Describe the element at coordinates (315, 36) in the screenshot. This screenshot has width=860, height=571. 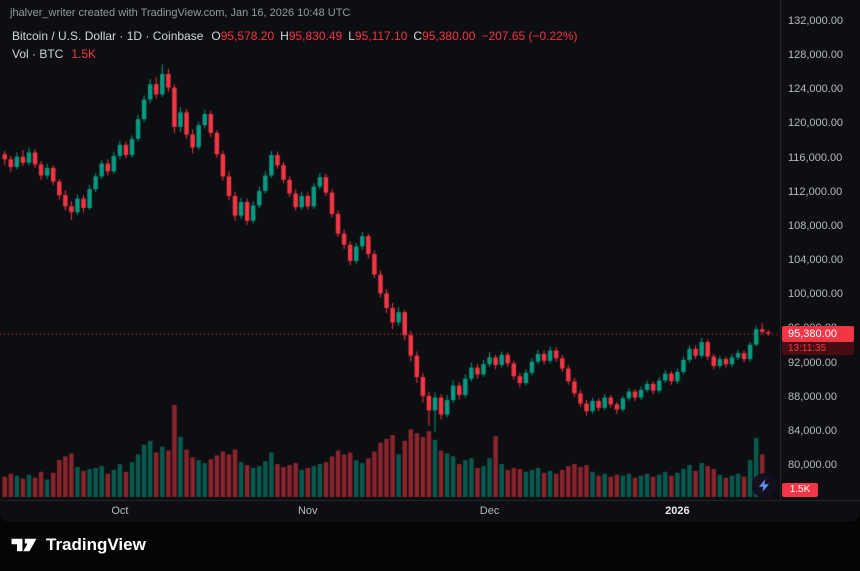
I see `ohlc-high-value: 95,830.49` at that location.